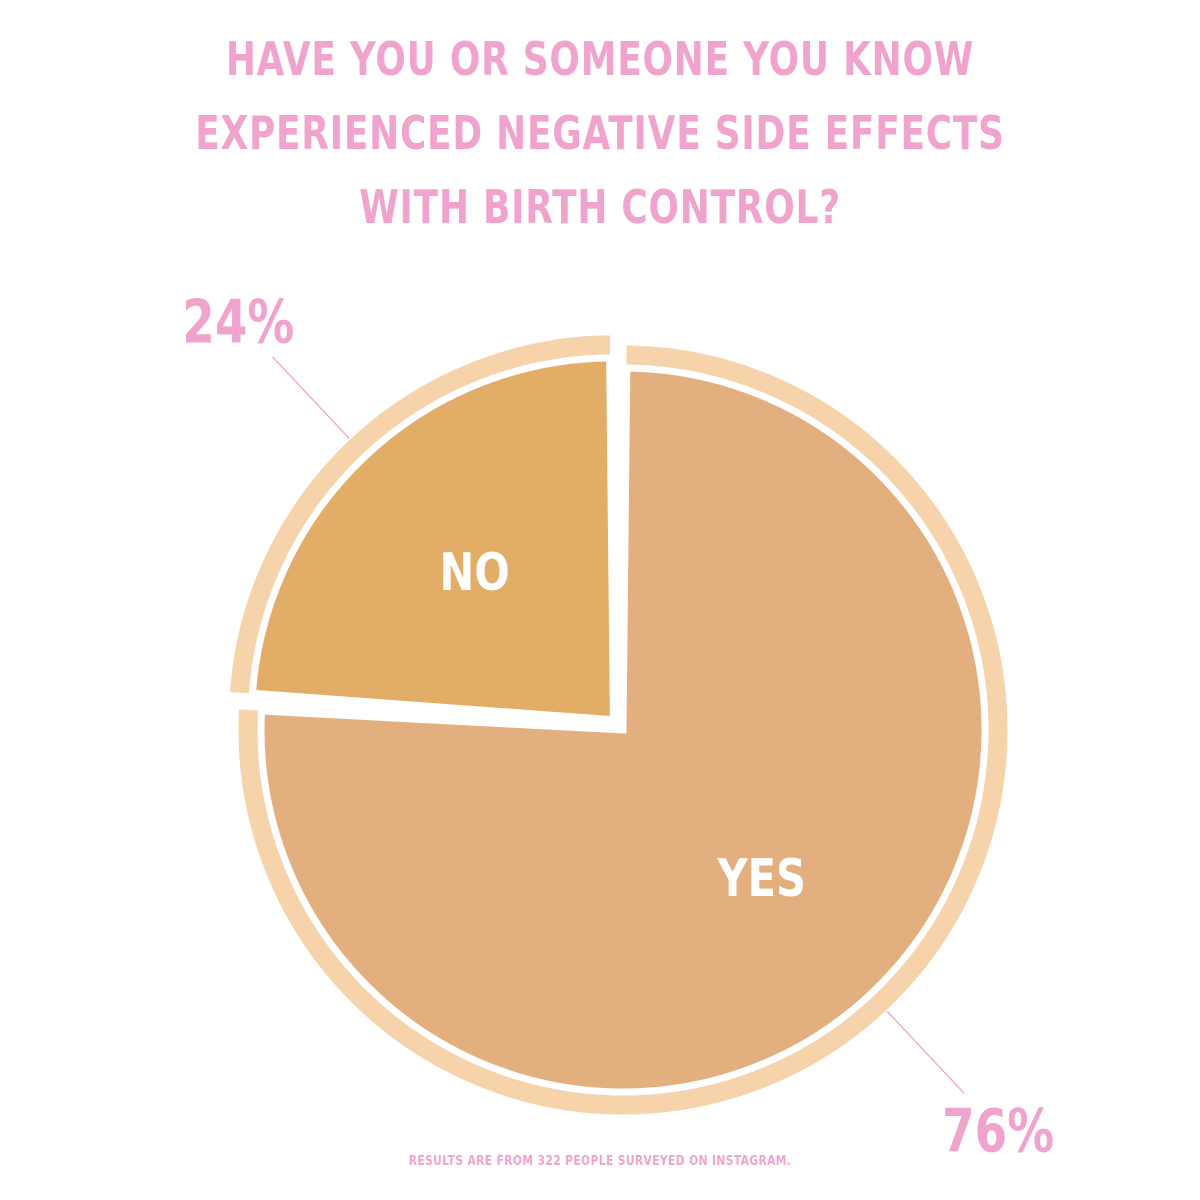 This screenshot has height=1200, width=1200. What do you see at coordinates (475, 573) in the screenshot?
I see `slice-label-no: NO` at bounding box center [475, 573].